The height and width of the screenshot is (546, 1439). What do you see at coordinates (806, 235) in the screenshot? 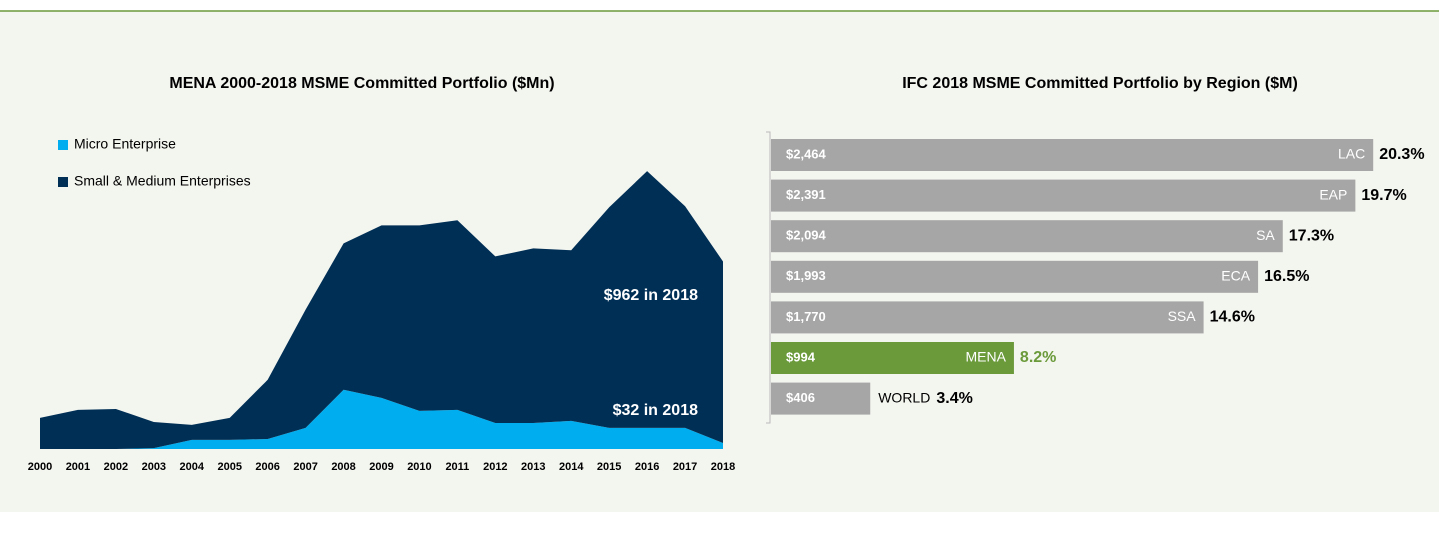
I see `value-label: $2,094` at bounding box center [806, 235].